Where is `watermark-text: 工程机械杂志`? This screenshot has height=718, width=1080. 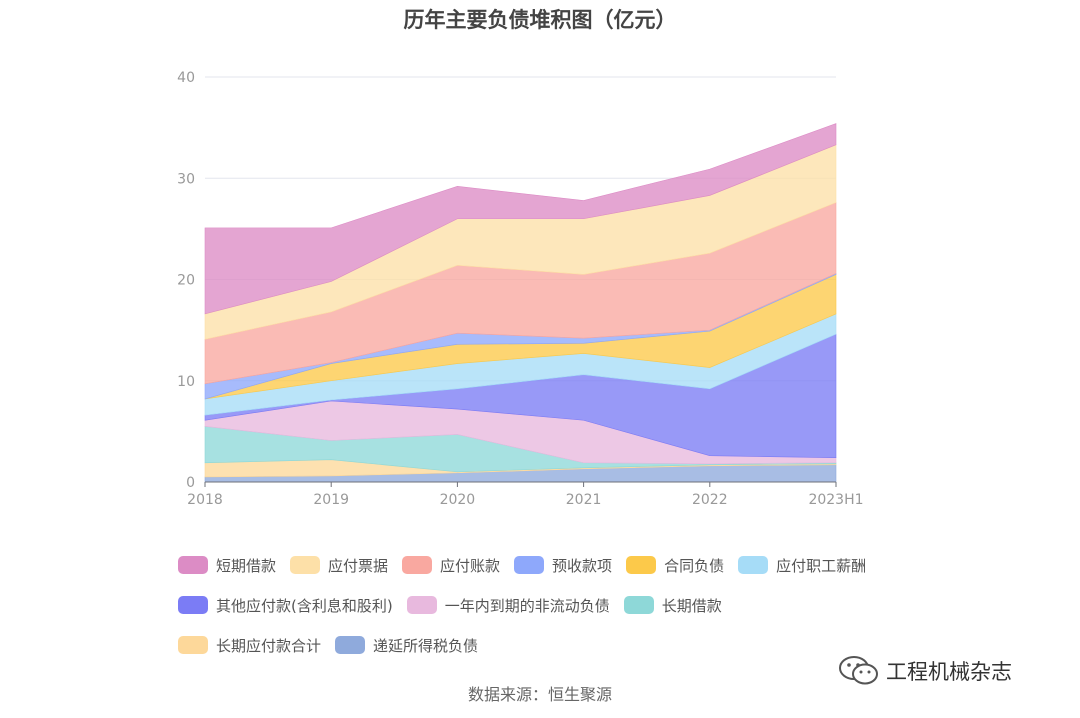
watermark-text: 工程机械杂志 is located at coordinates (949, 672).